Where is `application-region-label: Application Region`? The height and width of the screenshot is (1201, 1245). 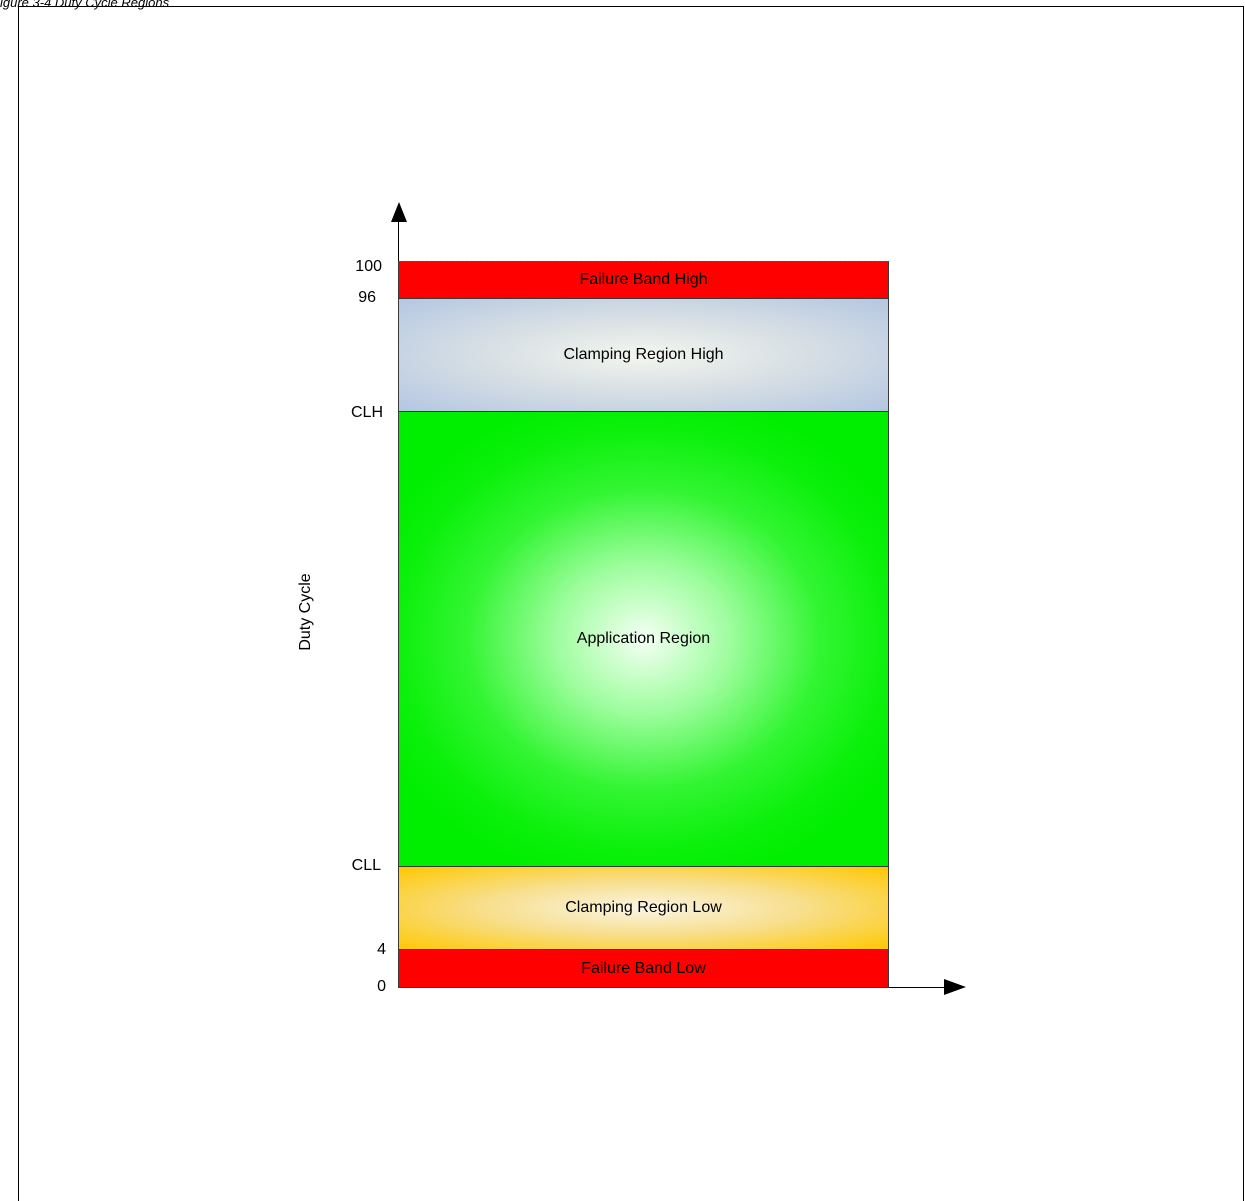
application-region-label: Application Region is located at coordinates (643, 638).